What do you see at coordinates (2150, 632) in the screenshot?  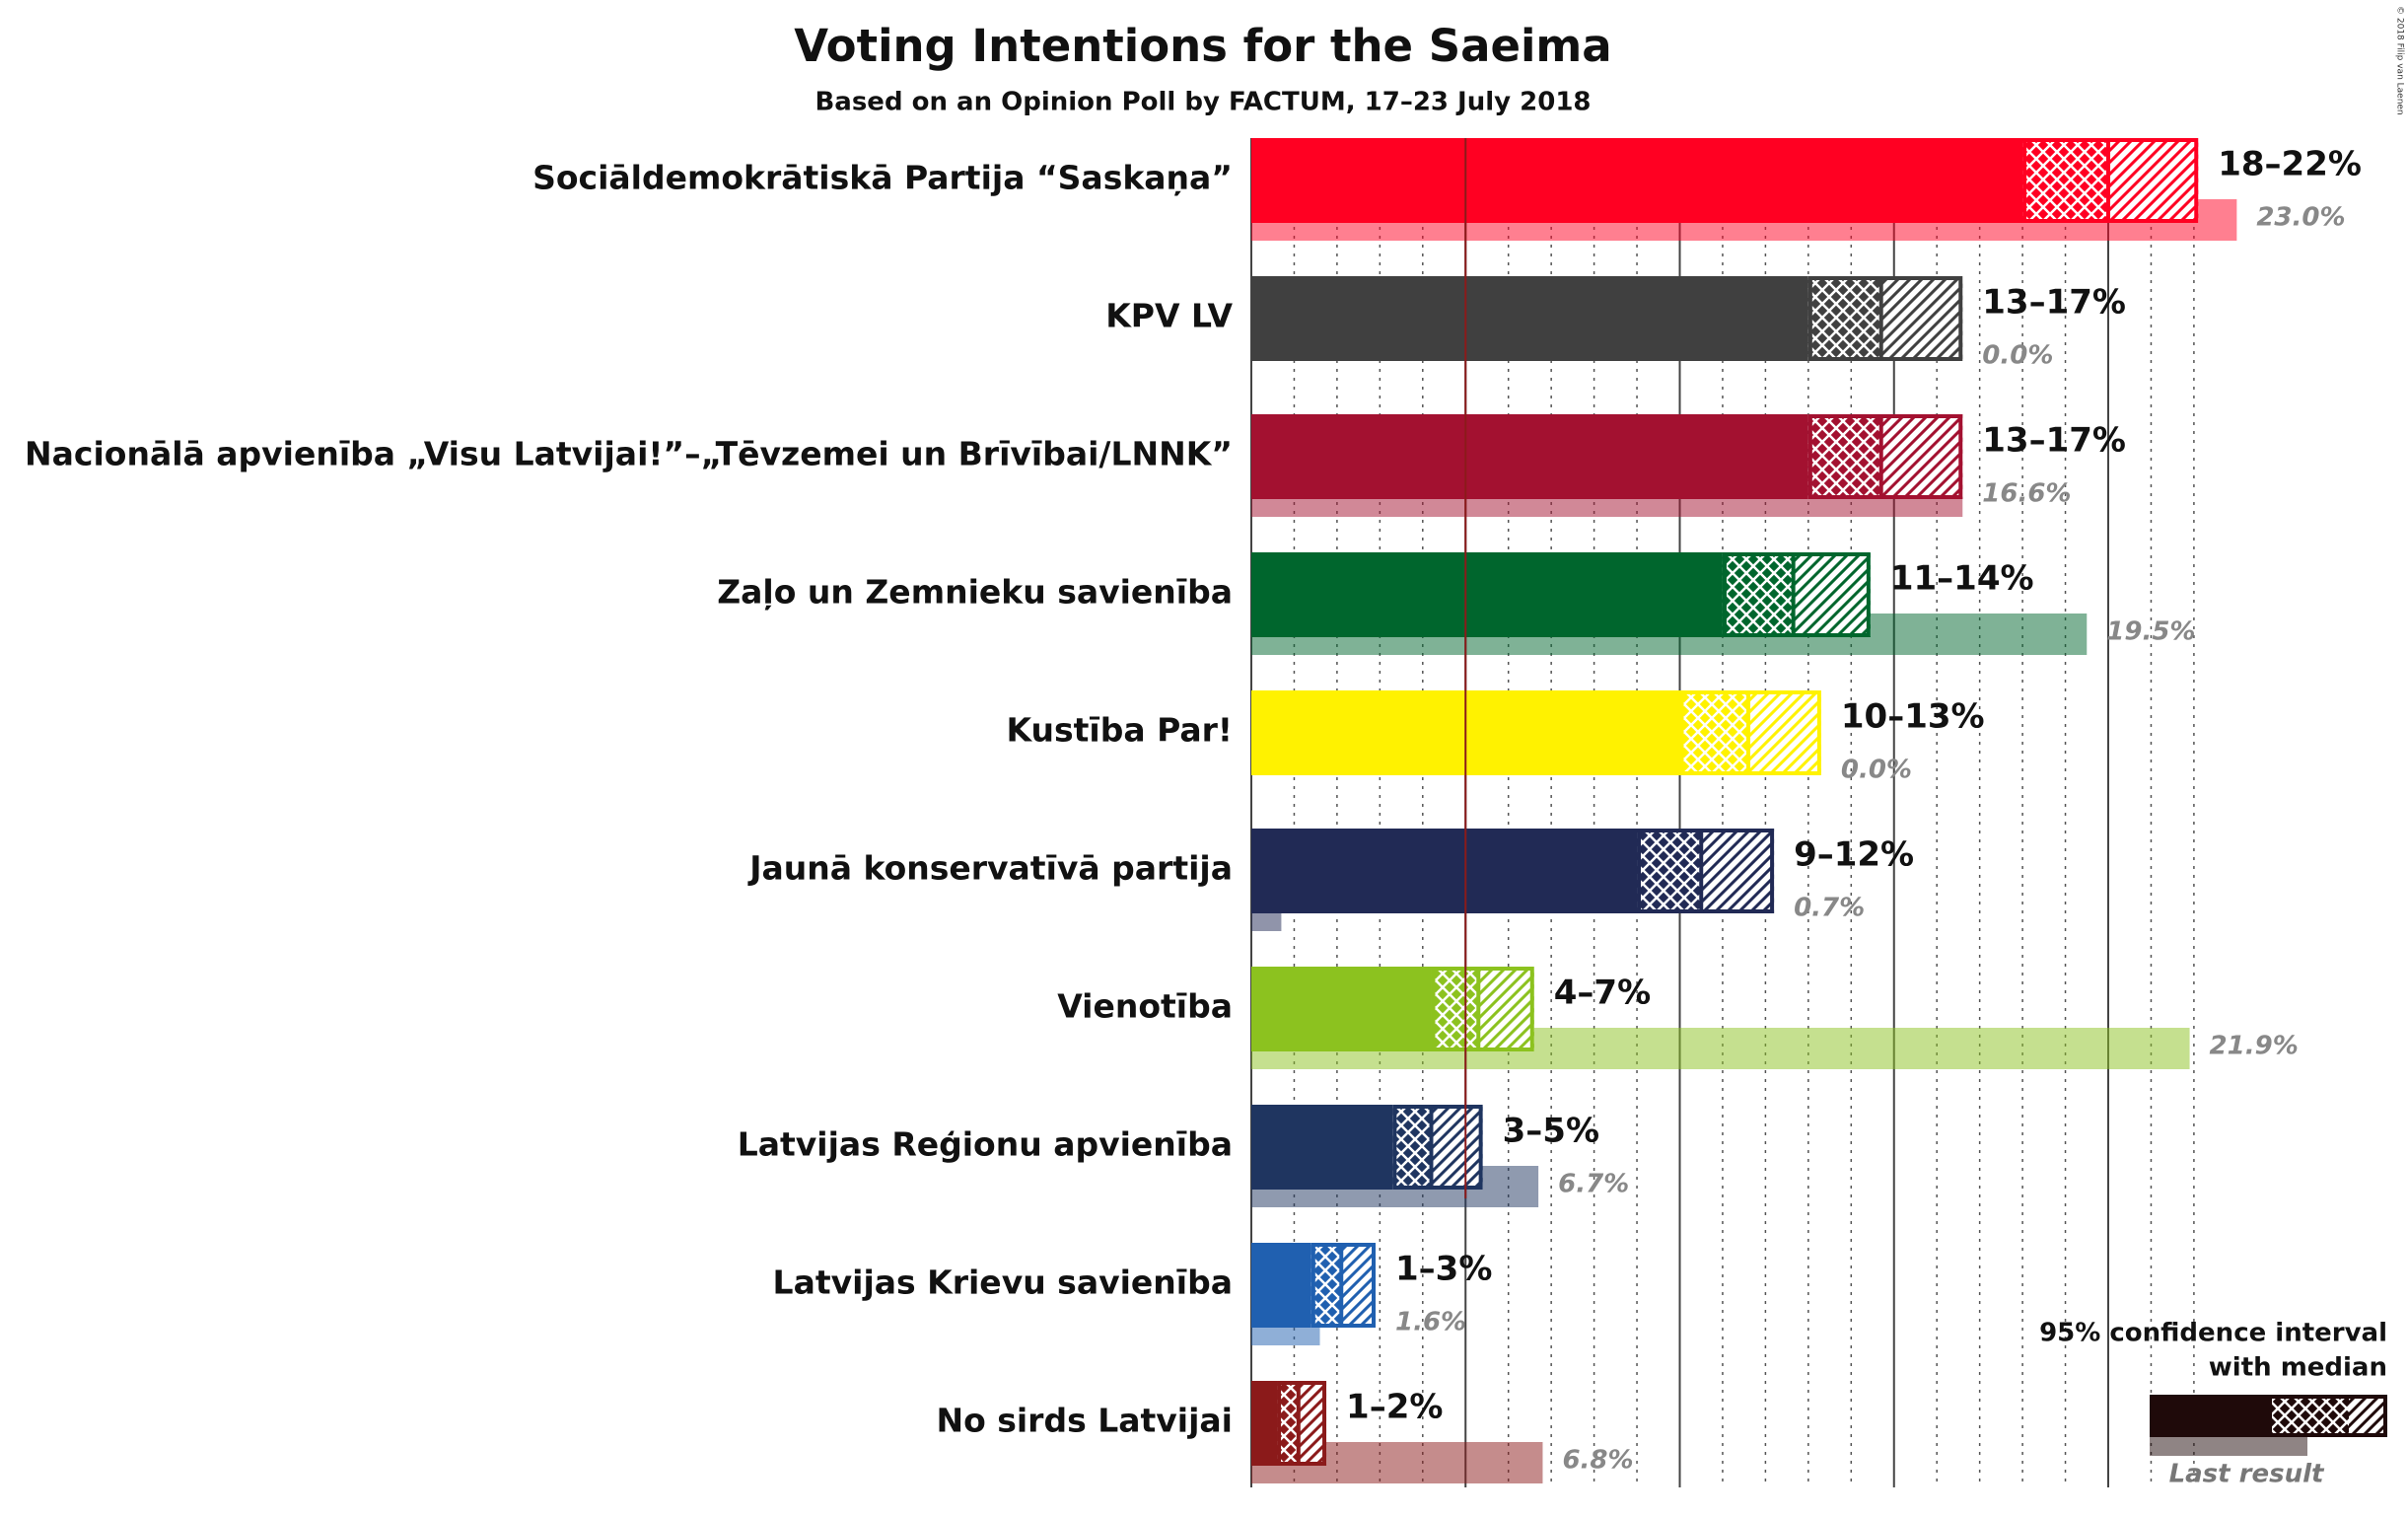 I see `last-result-label: 19.5%` at bounding box center [2150, 632].